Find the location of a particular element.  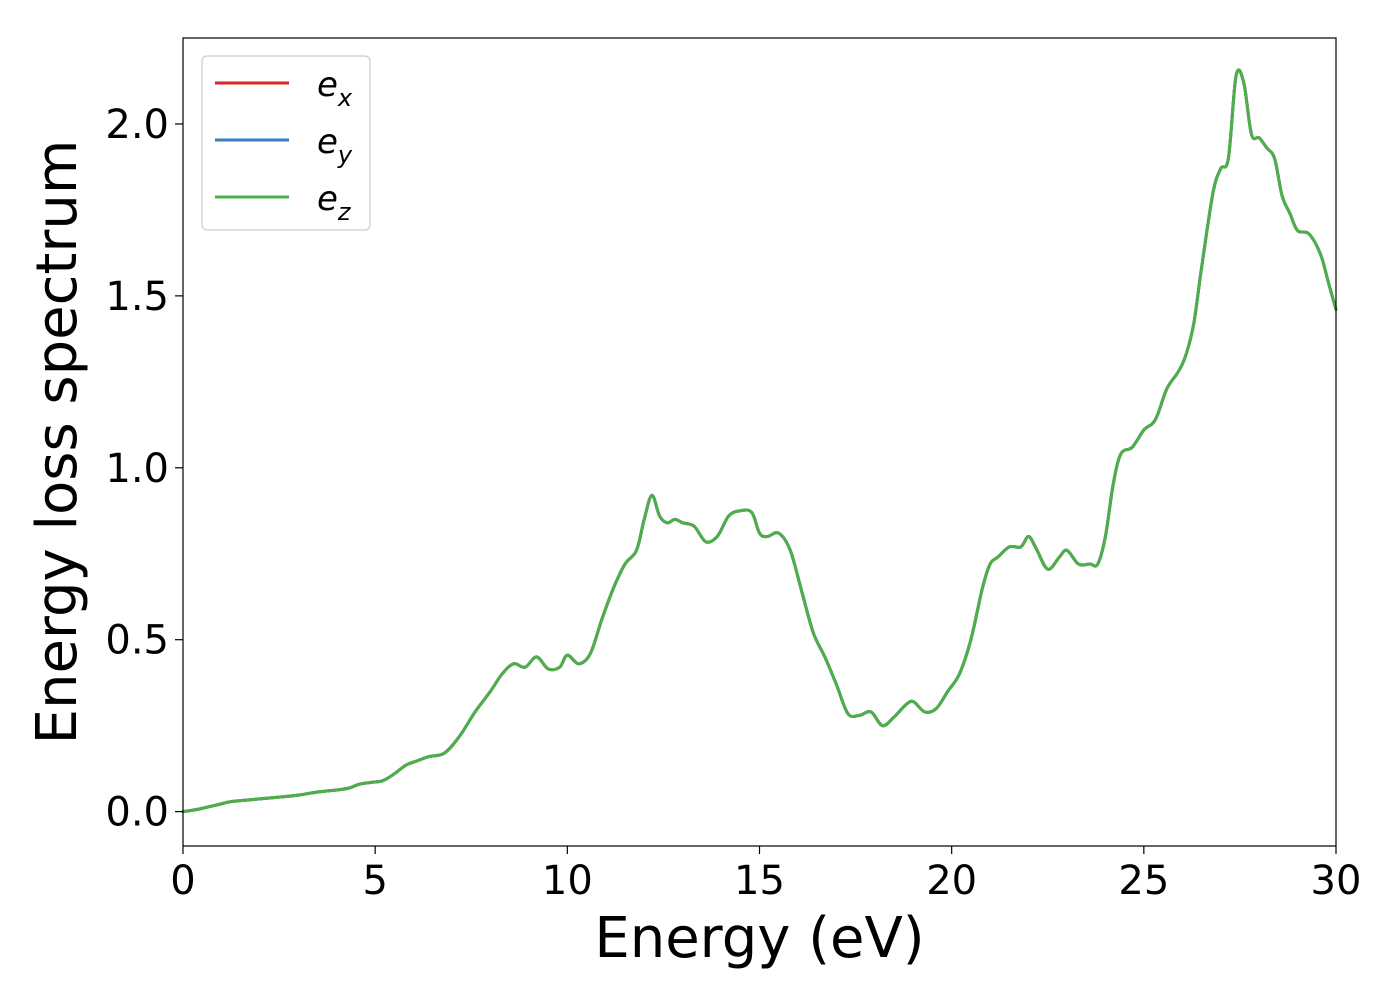

y-tick-label: 0.0 is located at coordinates (137, 813).